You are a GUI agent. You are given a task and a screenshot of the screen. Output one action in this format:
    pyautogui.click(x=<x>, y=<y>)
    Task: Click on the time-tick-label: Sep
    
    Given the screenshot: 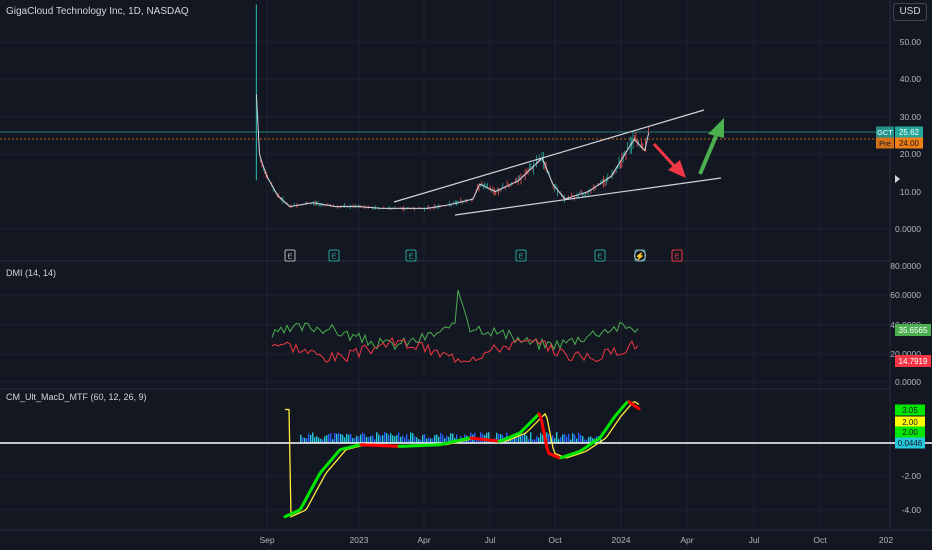 What is the action you would take?
    pyautogui.click(x=266, y=540)
    